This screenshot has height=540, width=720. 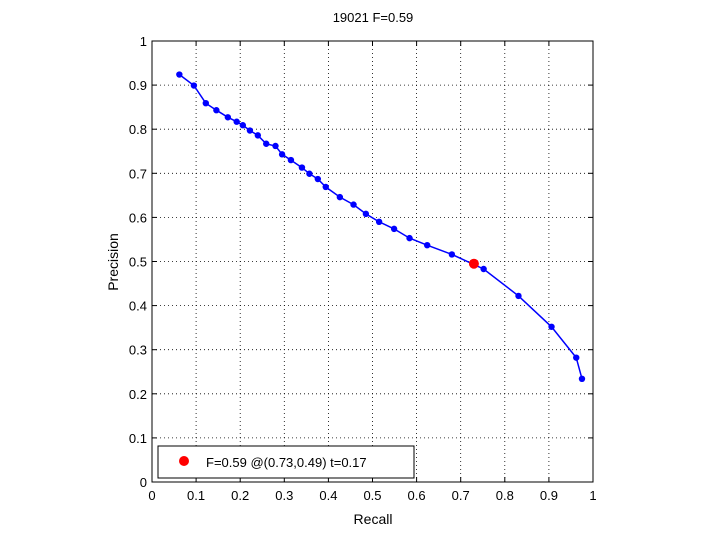 I want to click on legend-box, so click(x=286, y=462).